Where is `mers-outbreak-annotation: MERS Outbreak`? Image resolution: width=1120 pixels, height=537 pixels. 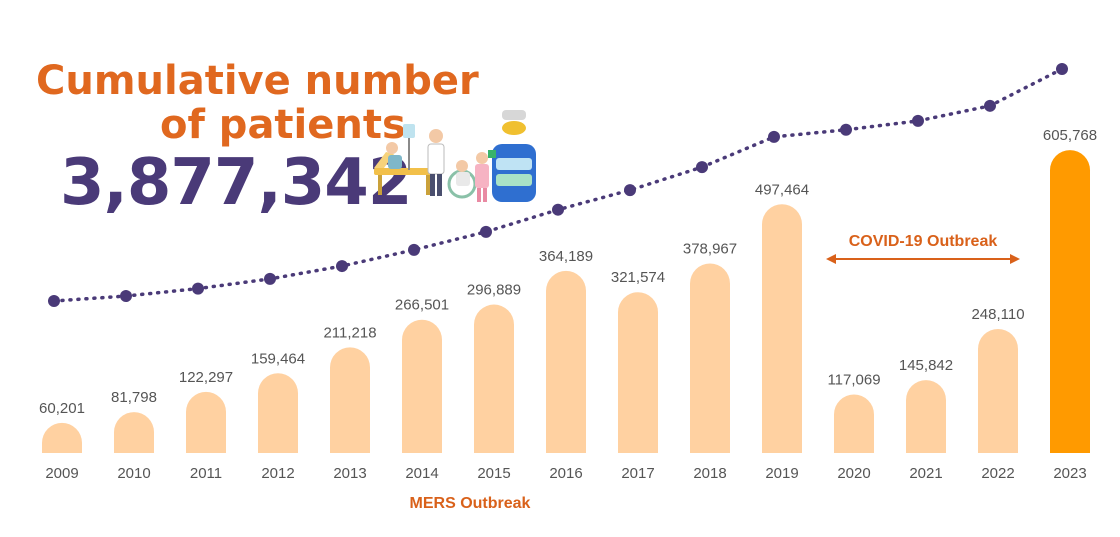
mers-outbreak-annotation: MERS Outbreak is located at coordinates (470, 503).